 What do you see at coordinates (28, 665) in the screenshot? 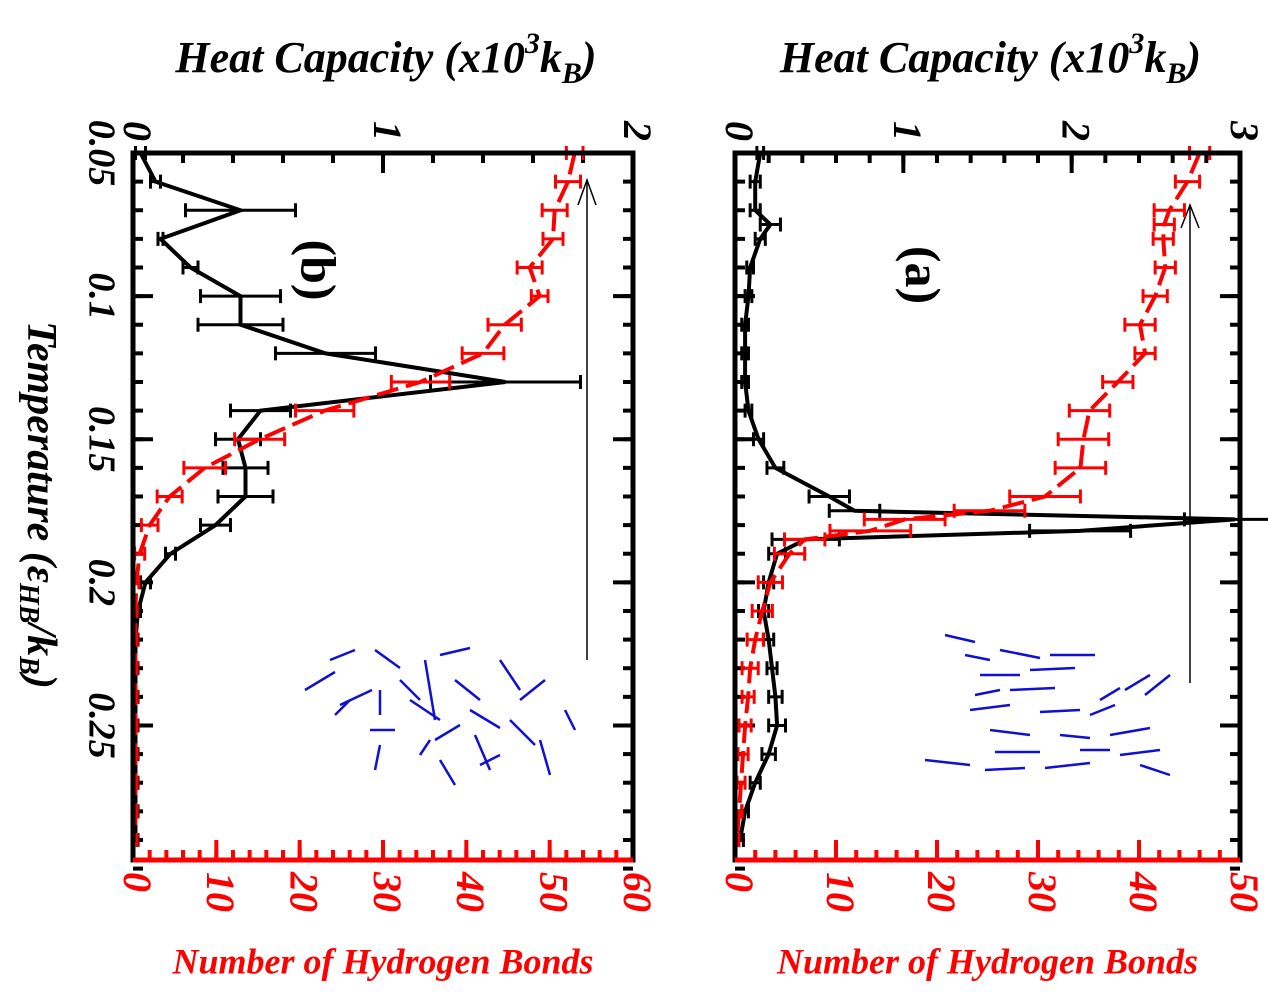
I see `side-axis-title-part: B` at bounding box center [28, 665].